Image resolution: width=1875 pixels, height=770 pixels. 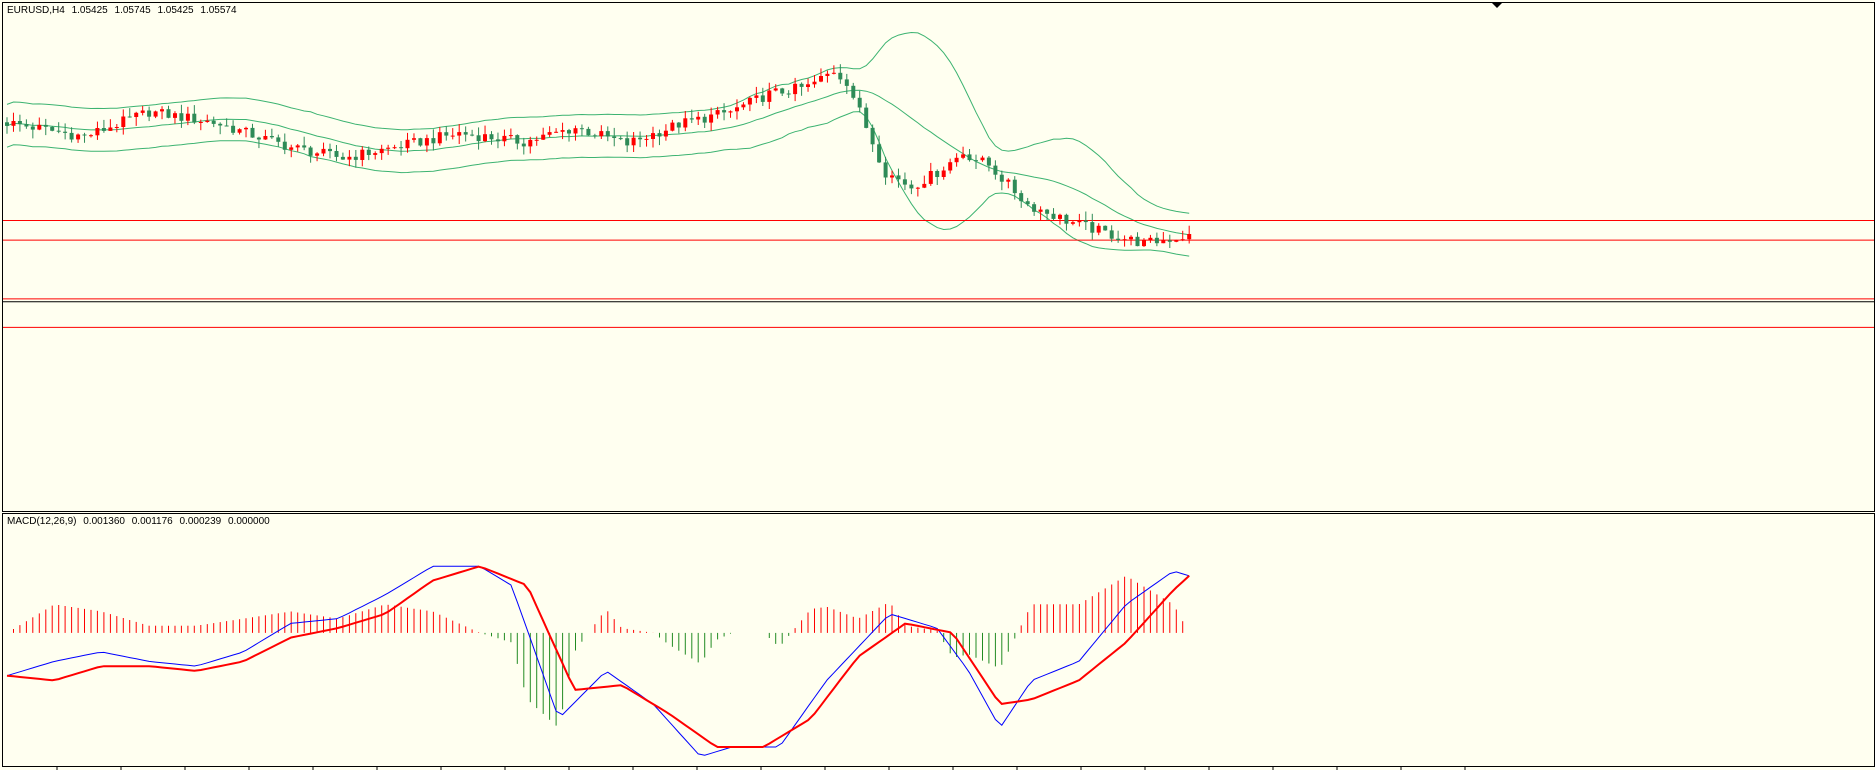 I want to click on macd-label: MACD(12,26,9), so click(x=42, y=521).